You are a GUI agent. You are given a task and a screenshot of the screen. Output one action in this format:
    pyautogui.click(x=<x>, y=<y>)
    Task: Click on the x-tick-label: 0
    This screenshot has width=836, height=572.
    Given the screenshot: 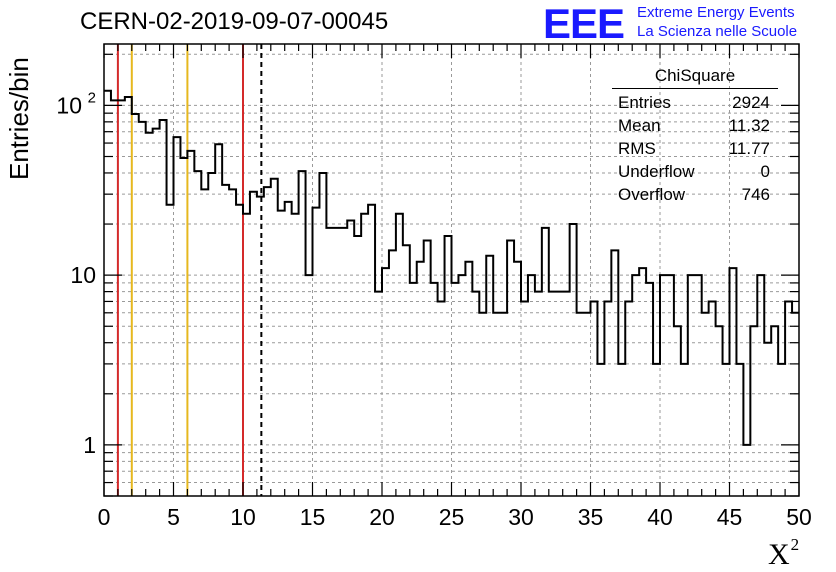 What is the action you would take?
    pyautogui.click(x=104, y=517)
    